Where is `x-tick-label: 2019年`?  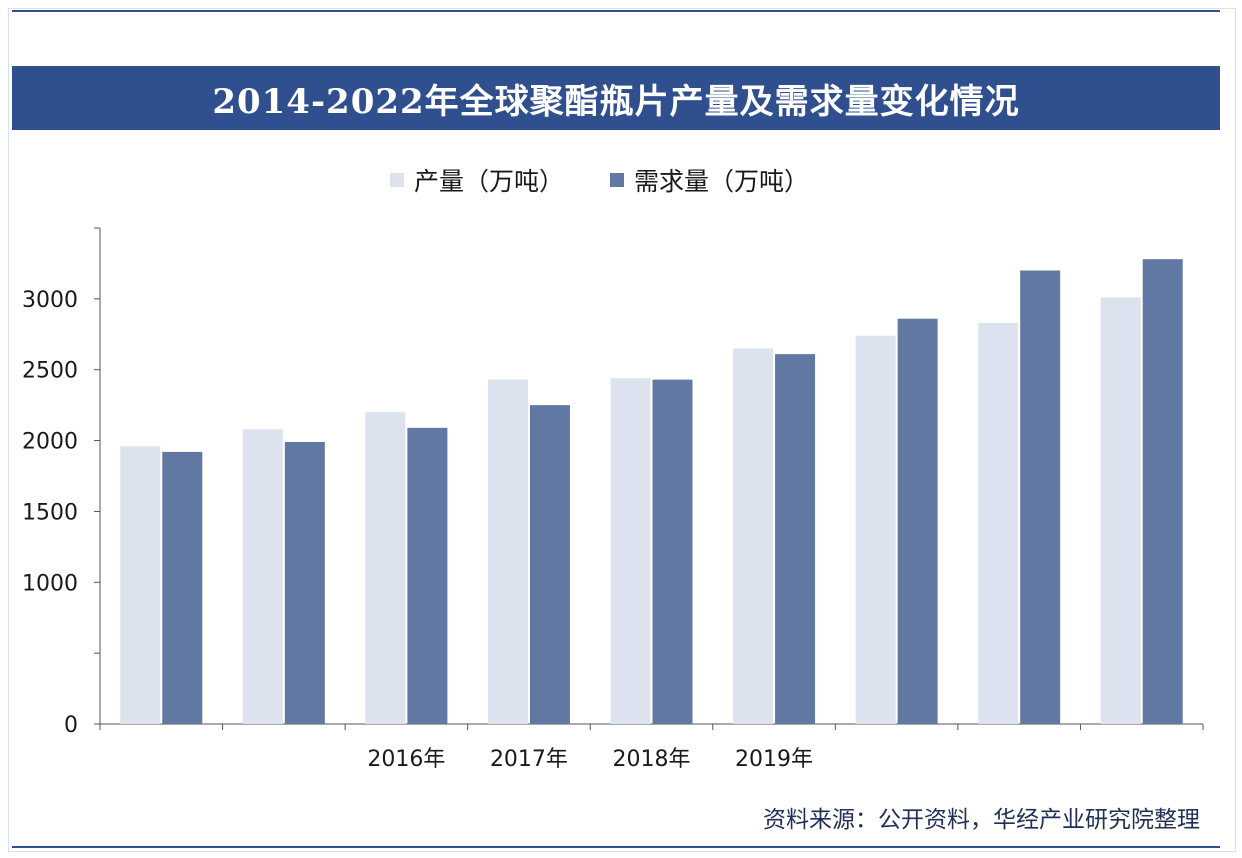 x-tick-label: 2019年 is located at coordinates (774, 759).